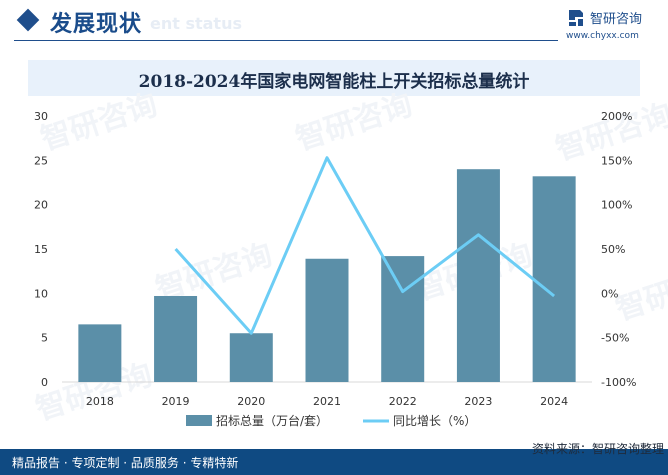 This screenshot has height=475, width=668. I want to click on x-tick-label: 2019, so click(176, 401).